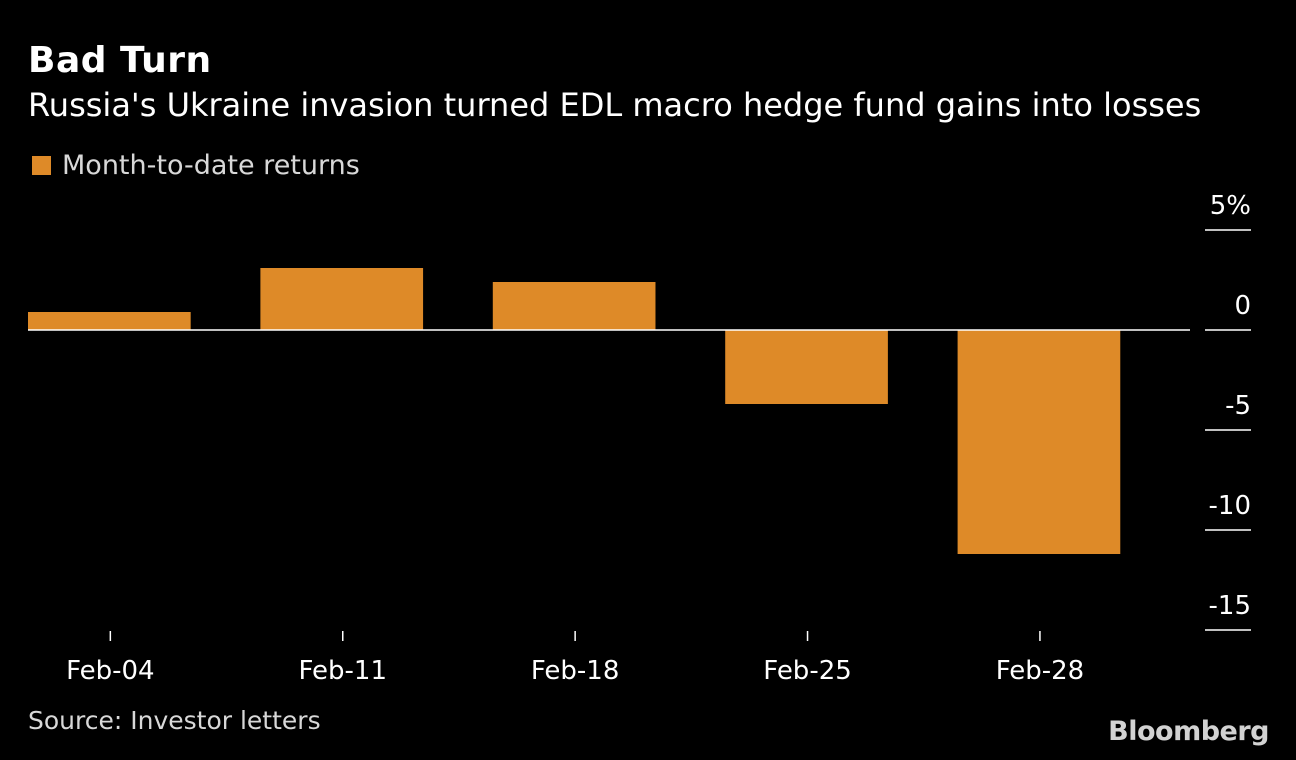  I want to click on x-tick-label: Feb-18, so click(575, 671).